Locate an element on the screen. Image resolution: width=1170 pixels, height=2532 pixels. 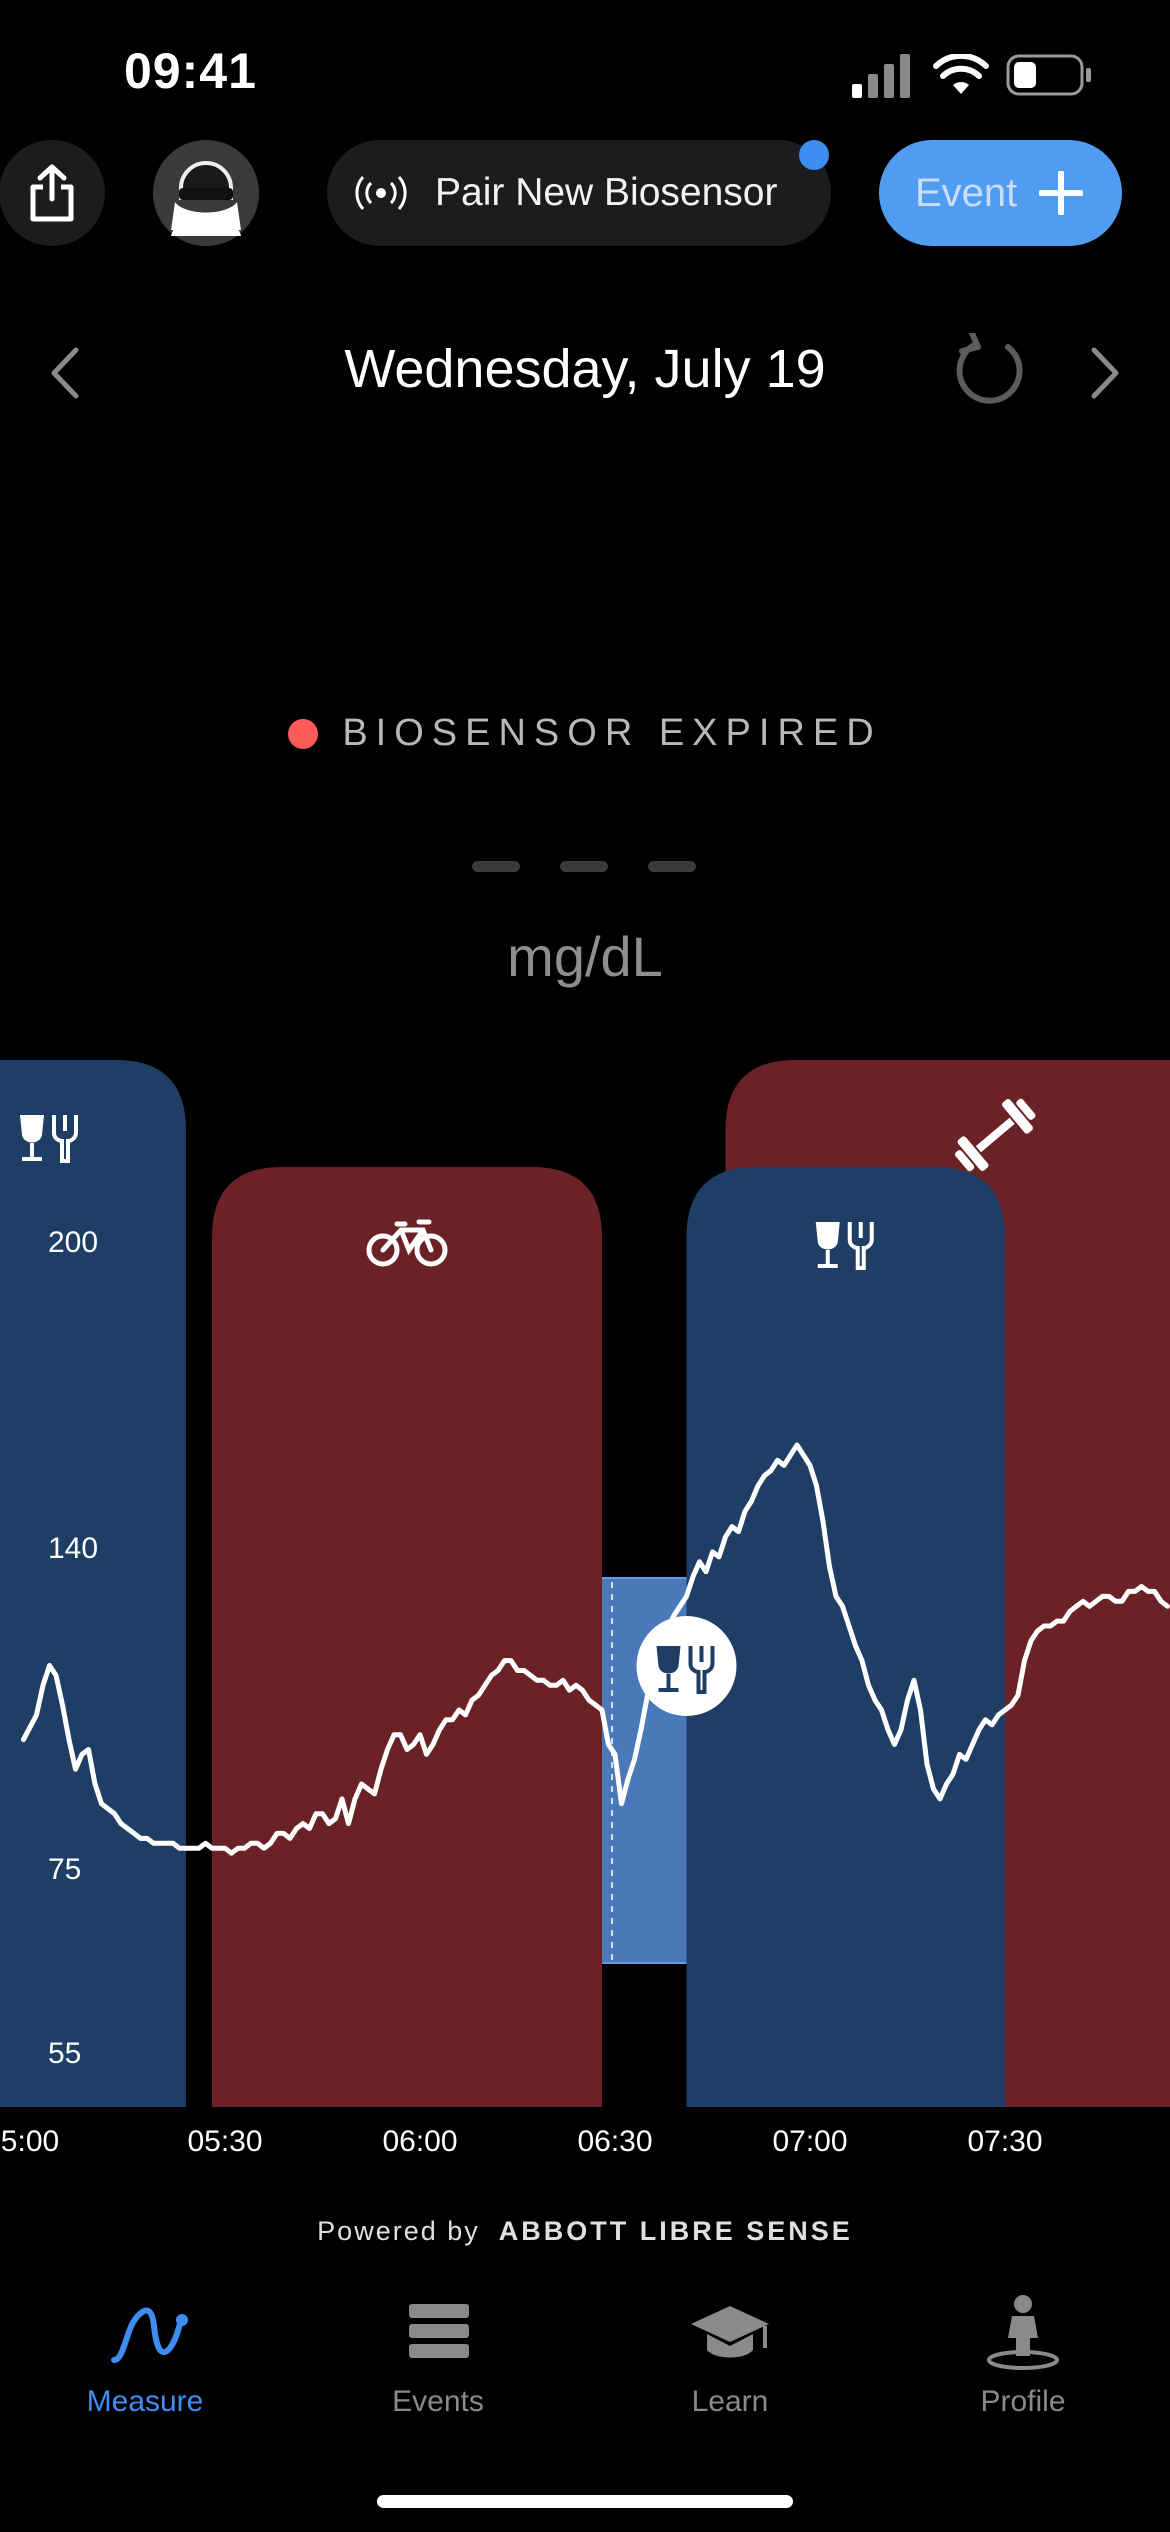
bicycle-icon is located at coordinates (407, 1243).